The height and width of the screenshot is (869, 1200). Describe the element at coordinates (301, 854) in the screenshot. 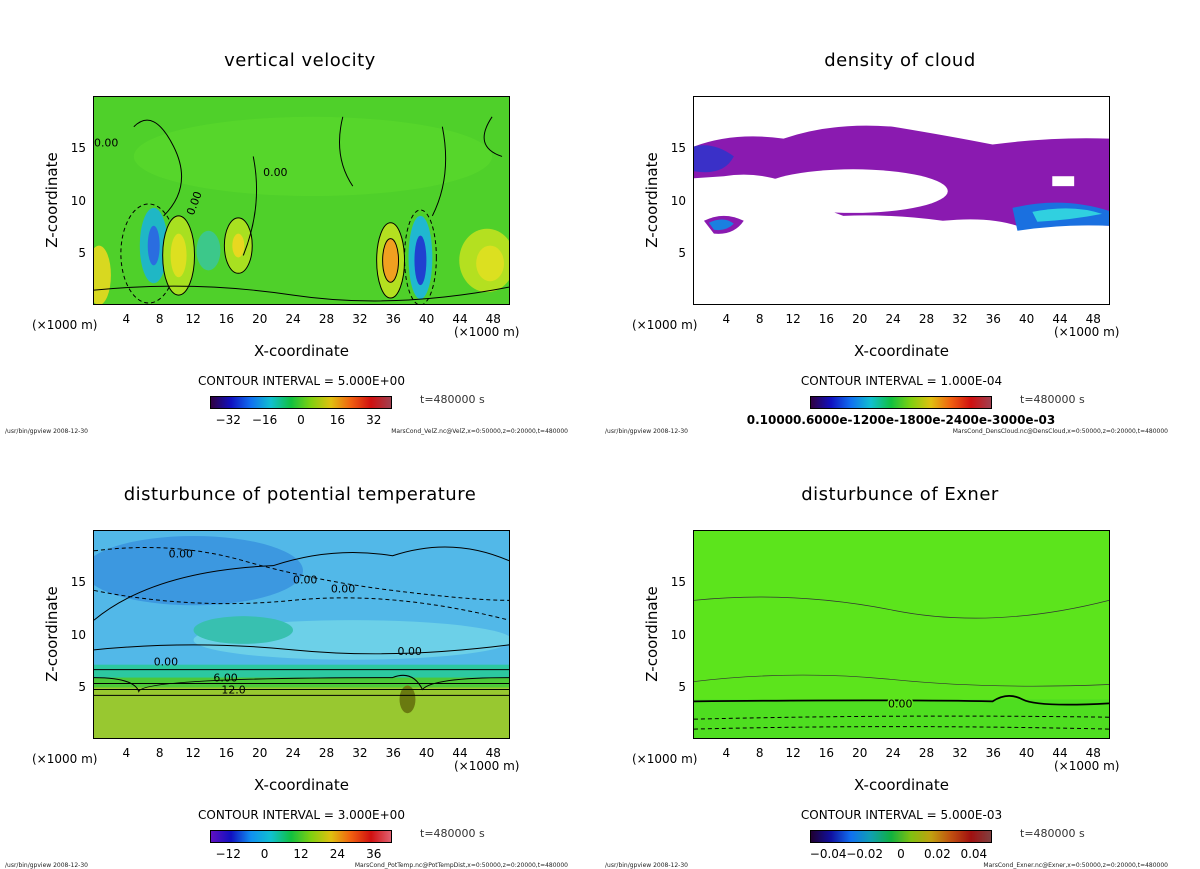

I see `colorbar-tick-label: 12` at that location.